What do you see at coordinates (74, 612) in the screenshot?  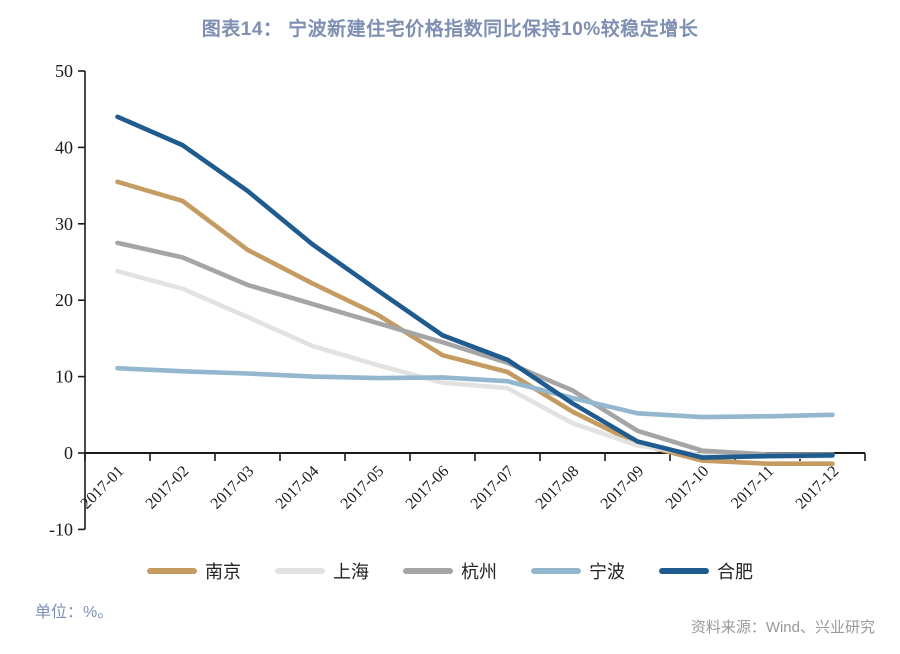 I see `unit-note: 单位：%。` at bounding box center [74, 612].